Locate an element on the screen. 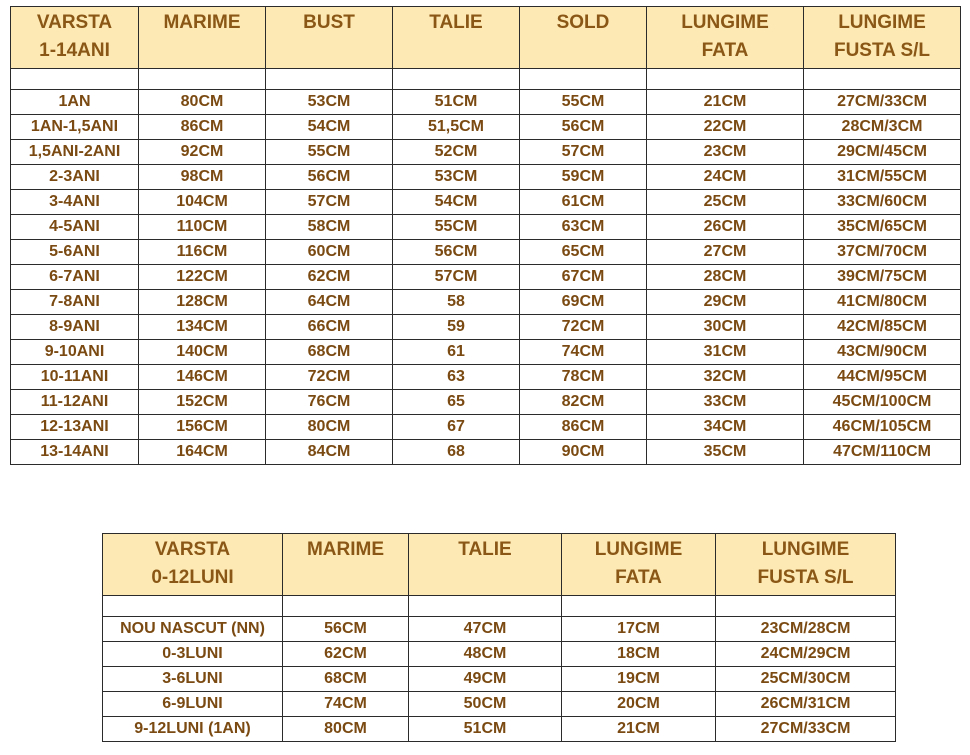 This screenshot has height=755, width=970. column-header: TALIE is located at coordinates (485, 564).